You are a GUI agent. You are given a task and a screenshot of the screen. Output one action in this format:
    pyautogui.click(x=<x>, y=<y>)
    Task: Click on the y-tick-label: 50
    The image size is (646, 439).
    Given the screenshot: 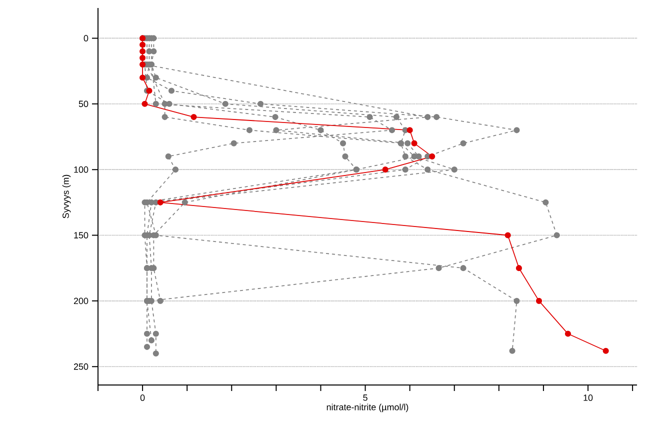 What is the action you would take?
    pyautogui.click(x=83, y=104)
    